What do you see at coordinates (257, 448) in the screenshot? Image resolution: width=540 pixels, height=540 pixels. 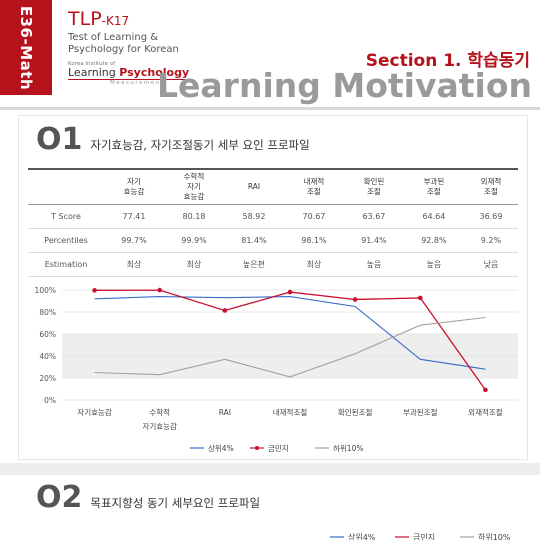 I see `legend-marker` at bounding box center [257, 448].